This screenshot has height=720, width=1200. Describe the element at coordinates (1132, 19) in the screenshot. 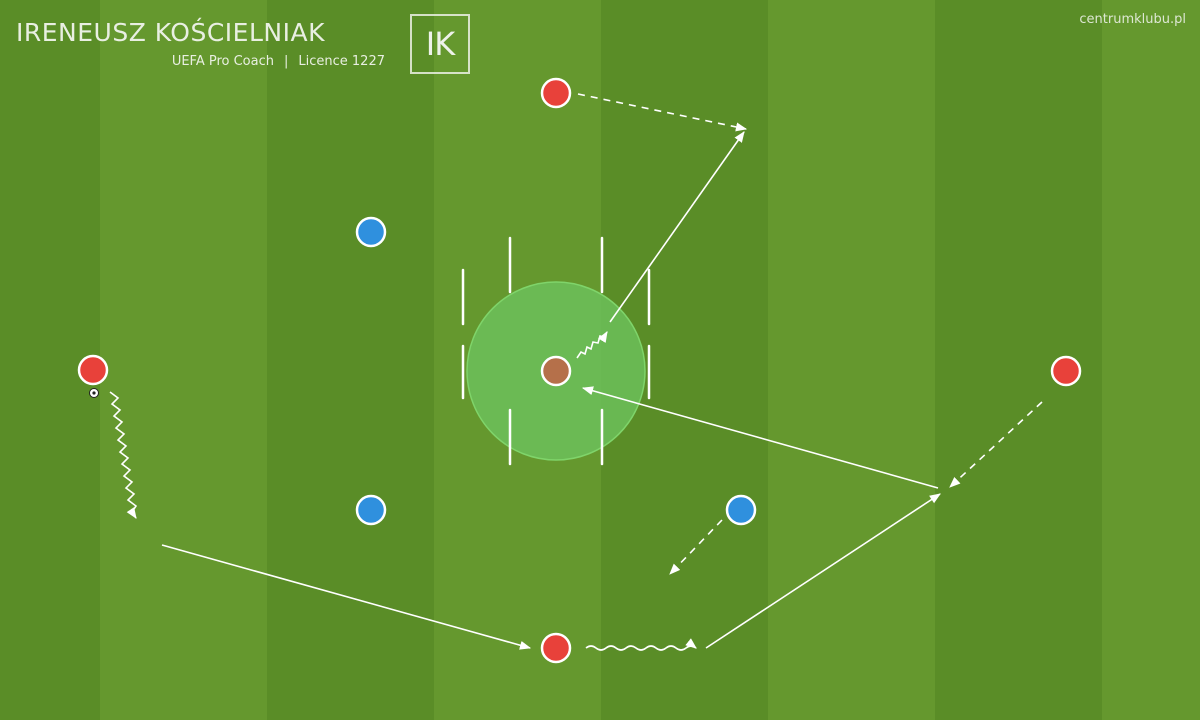

I see `website-label: centrumklubu.pl` at that location.